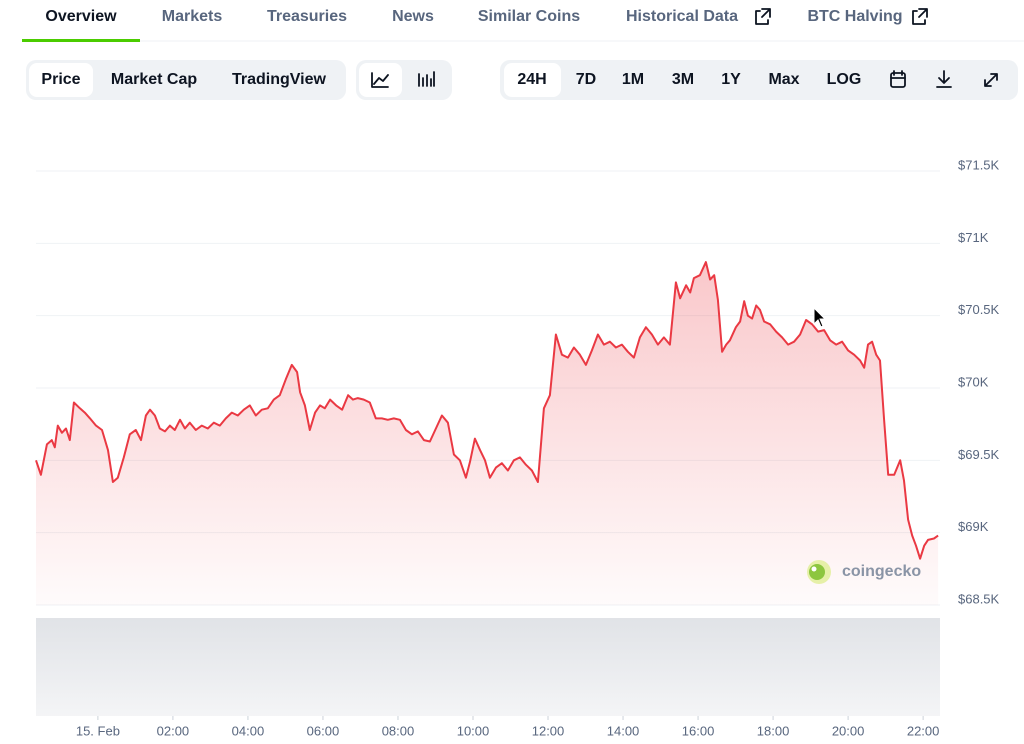  I want to click on nav-tab: Overview, so click(81, 16).